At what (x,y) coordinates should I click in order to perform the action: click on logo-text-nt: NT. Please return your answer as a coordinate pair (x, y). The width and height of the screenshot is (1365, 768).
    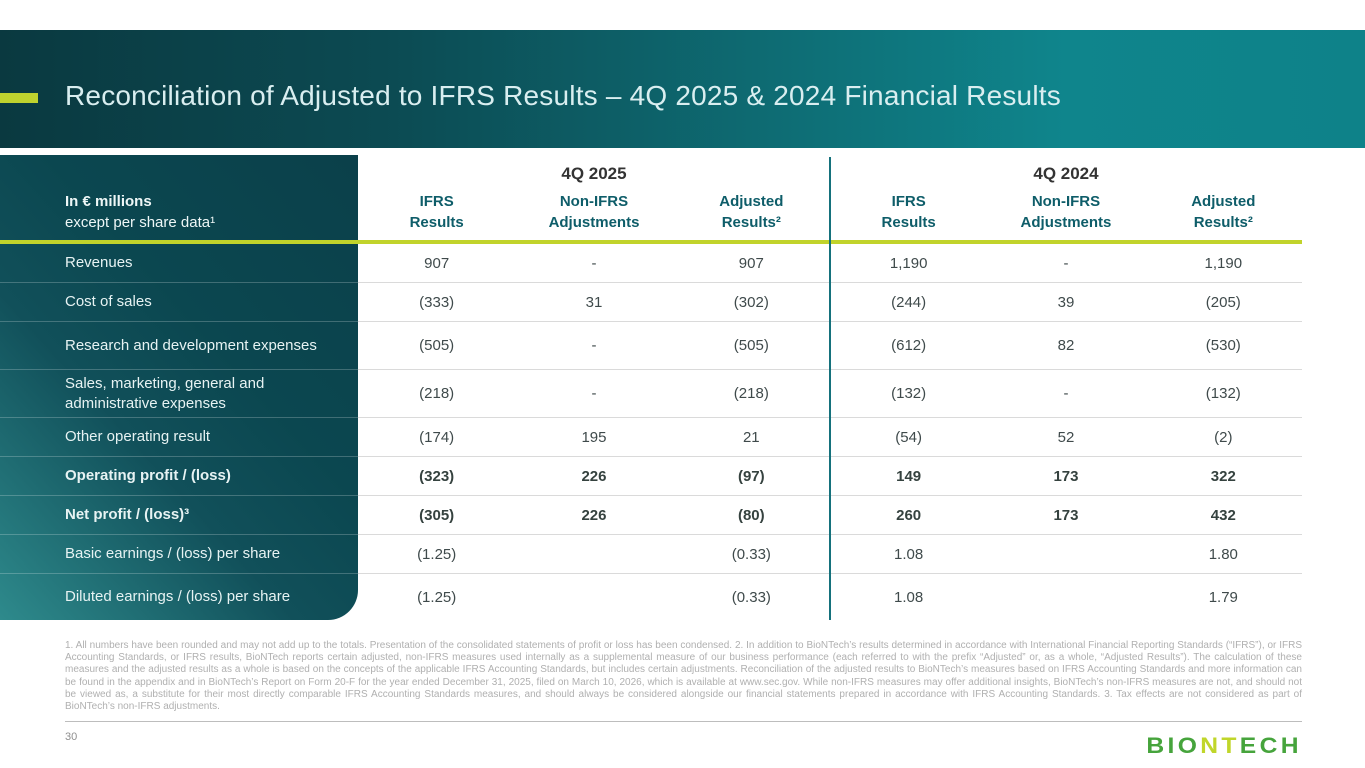
    Looking at the image, I should click on (1220, 745).